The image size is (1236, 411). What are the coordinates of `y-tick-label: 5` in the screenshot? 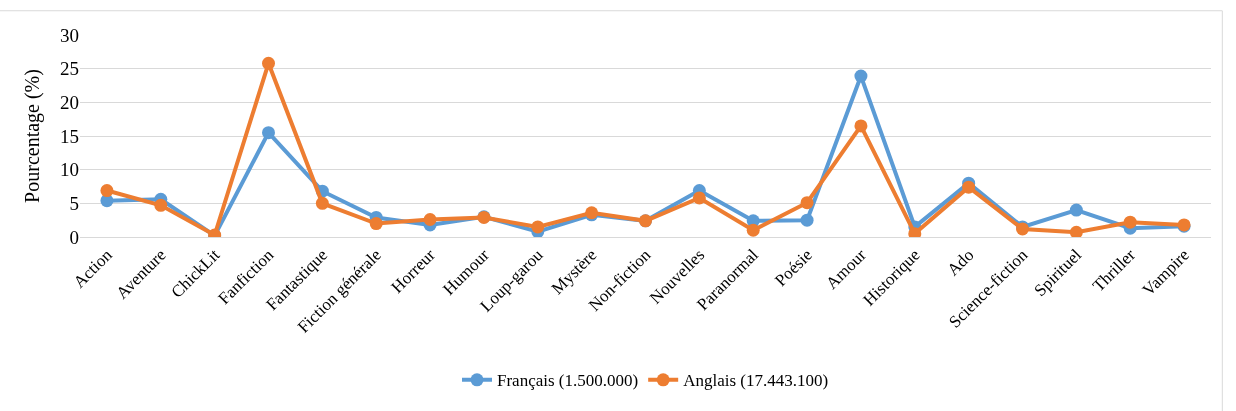 It's located at (74, 203).